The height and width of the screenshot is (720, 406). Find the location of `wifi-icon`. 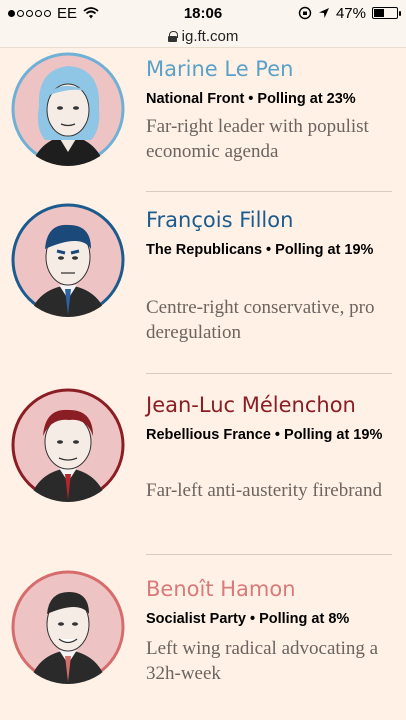

wifi-icon is located at coordinates (91, 13).